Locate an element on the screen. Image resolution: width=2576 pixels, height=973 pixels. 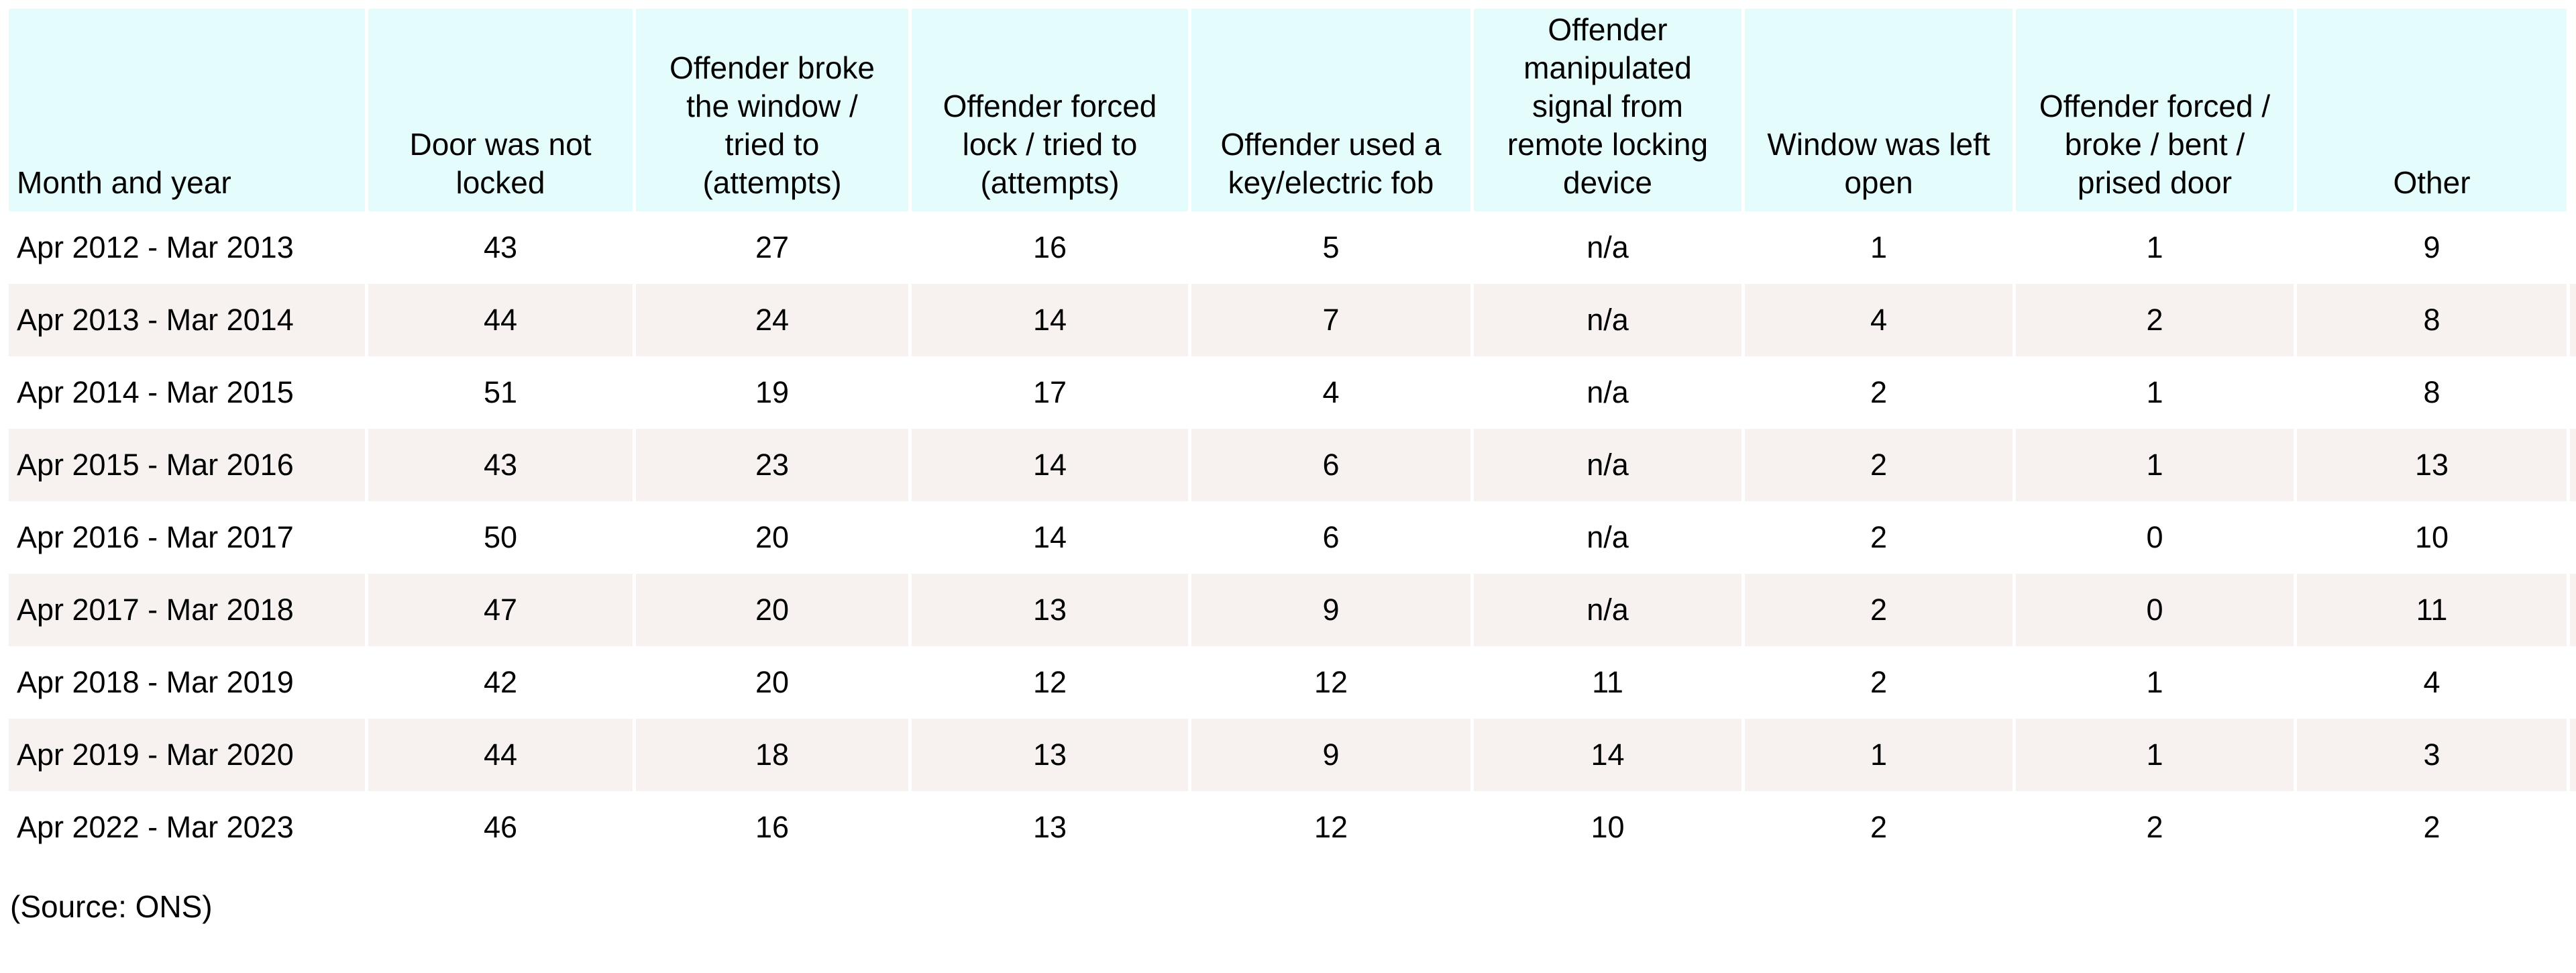
data-cell: 10 is located at coordinates (2430, 537).